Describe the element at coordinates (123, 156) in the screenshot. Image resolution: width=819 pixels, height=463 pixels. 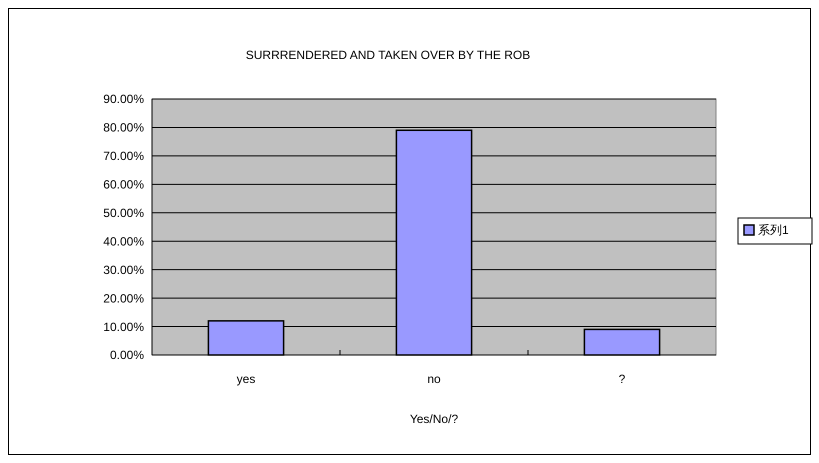
I see `y-tick-label: 70.00%` at that location.